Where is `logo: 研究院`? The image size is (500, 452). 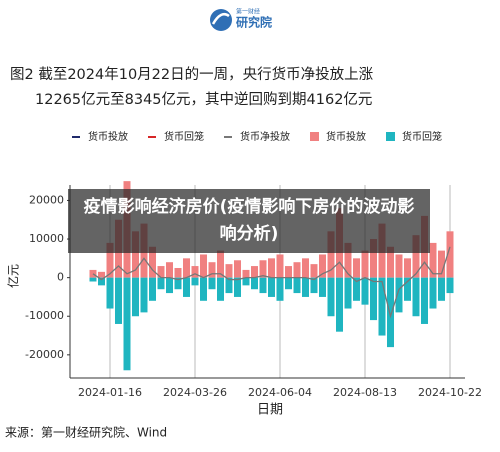
logo: 研究院 is located at coordinates (254, 22).